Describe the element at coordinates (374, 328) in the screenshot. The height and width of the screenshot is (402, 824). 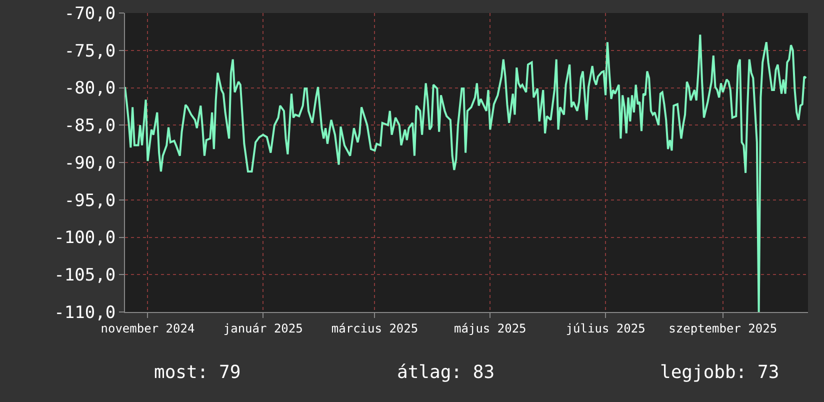
I see `x-tick-label: március 2025` at that location.